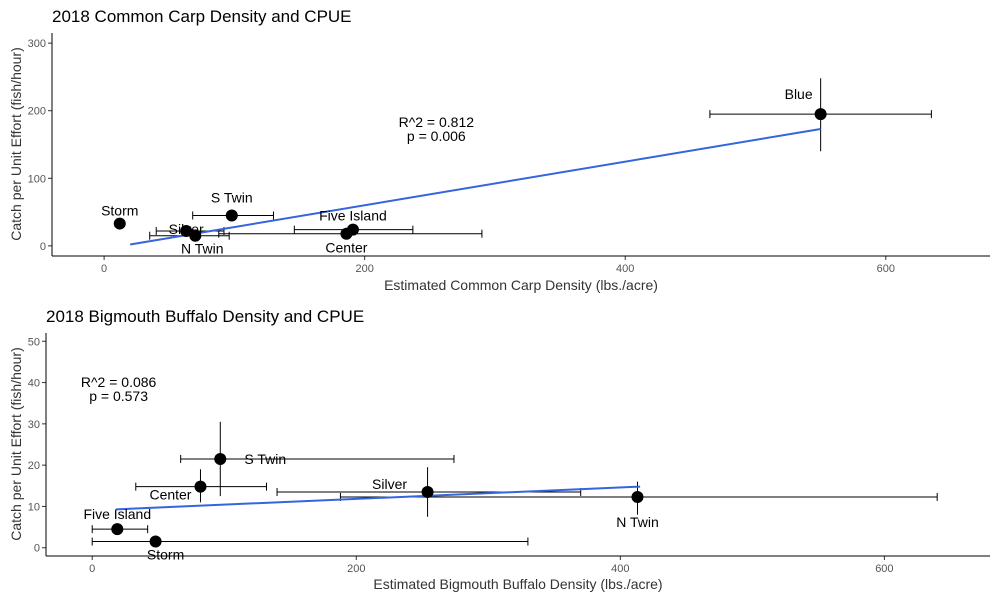  What do you see at coordinates (118, 396) in the screenshot?
I see `buffalo-p-annotation: p = 0.573` at bounding box center [118, 396].